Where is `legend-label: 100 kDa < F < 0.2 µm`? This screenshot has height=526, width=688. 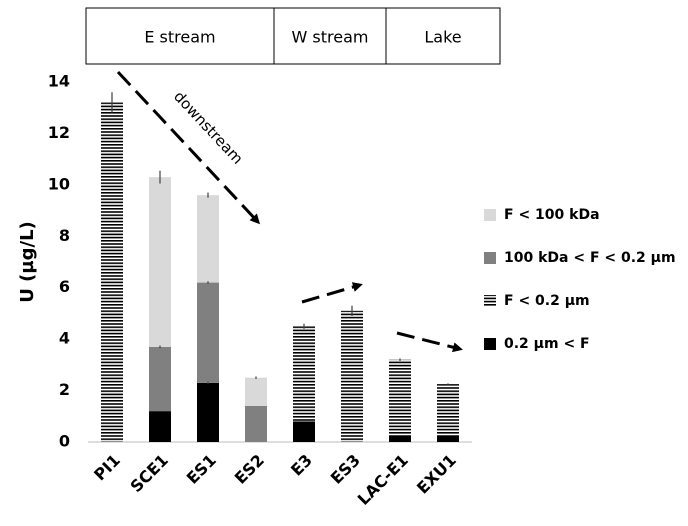
legend-label: 100 kDa < F < 0.2 µm is located at coordinates (590, 258).